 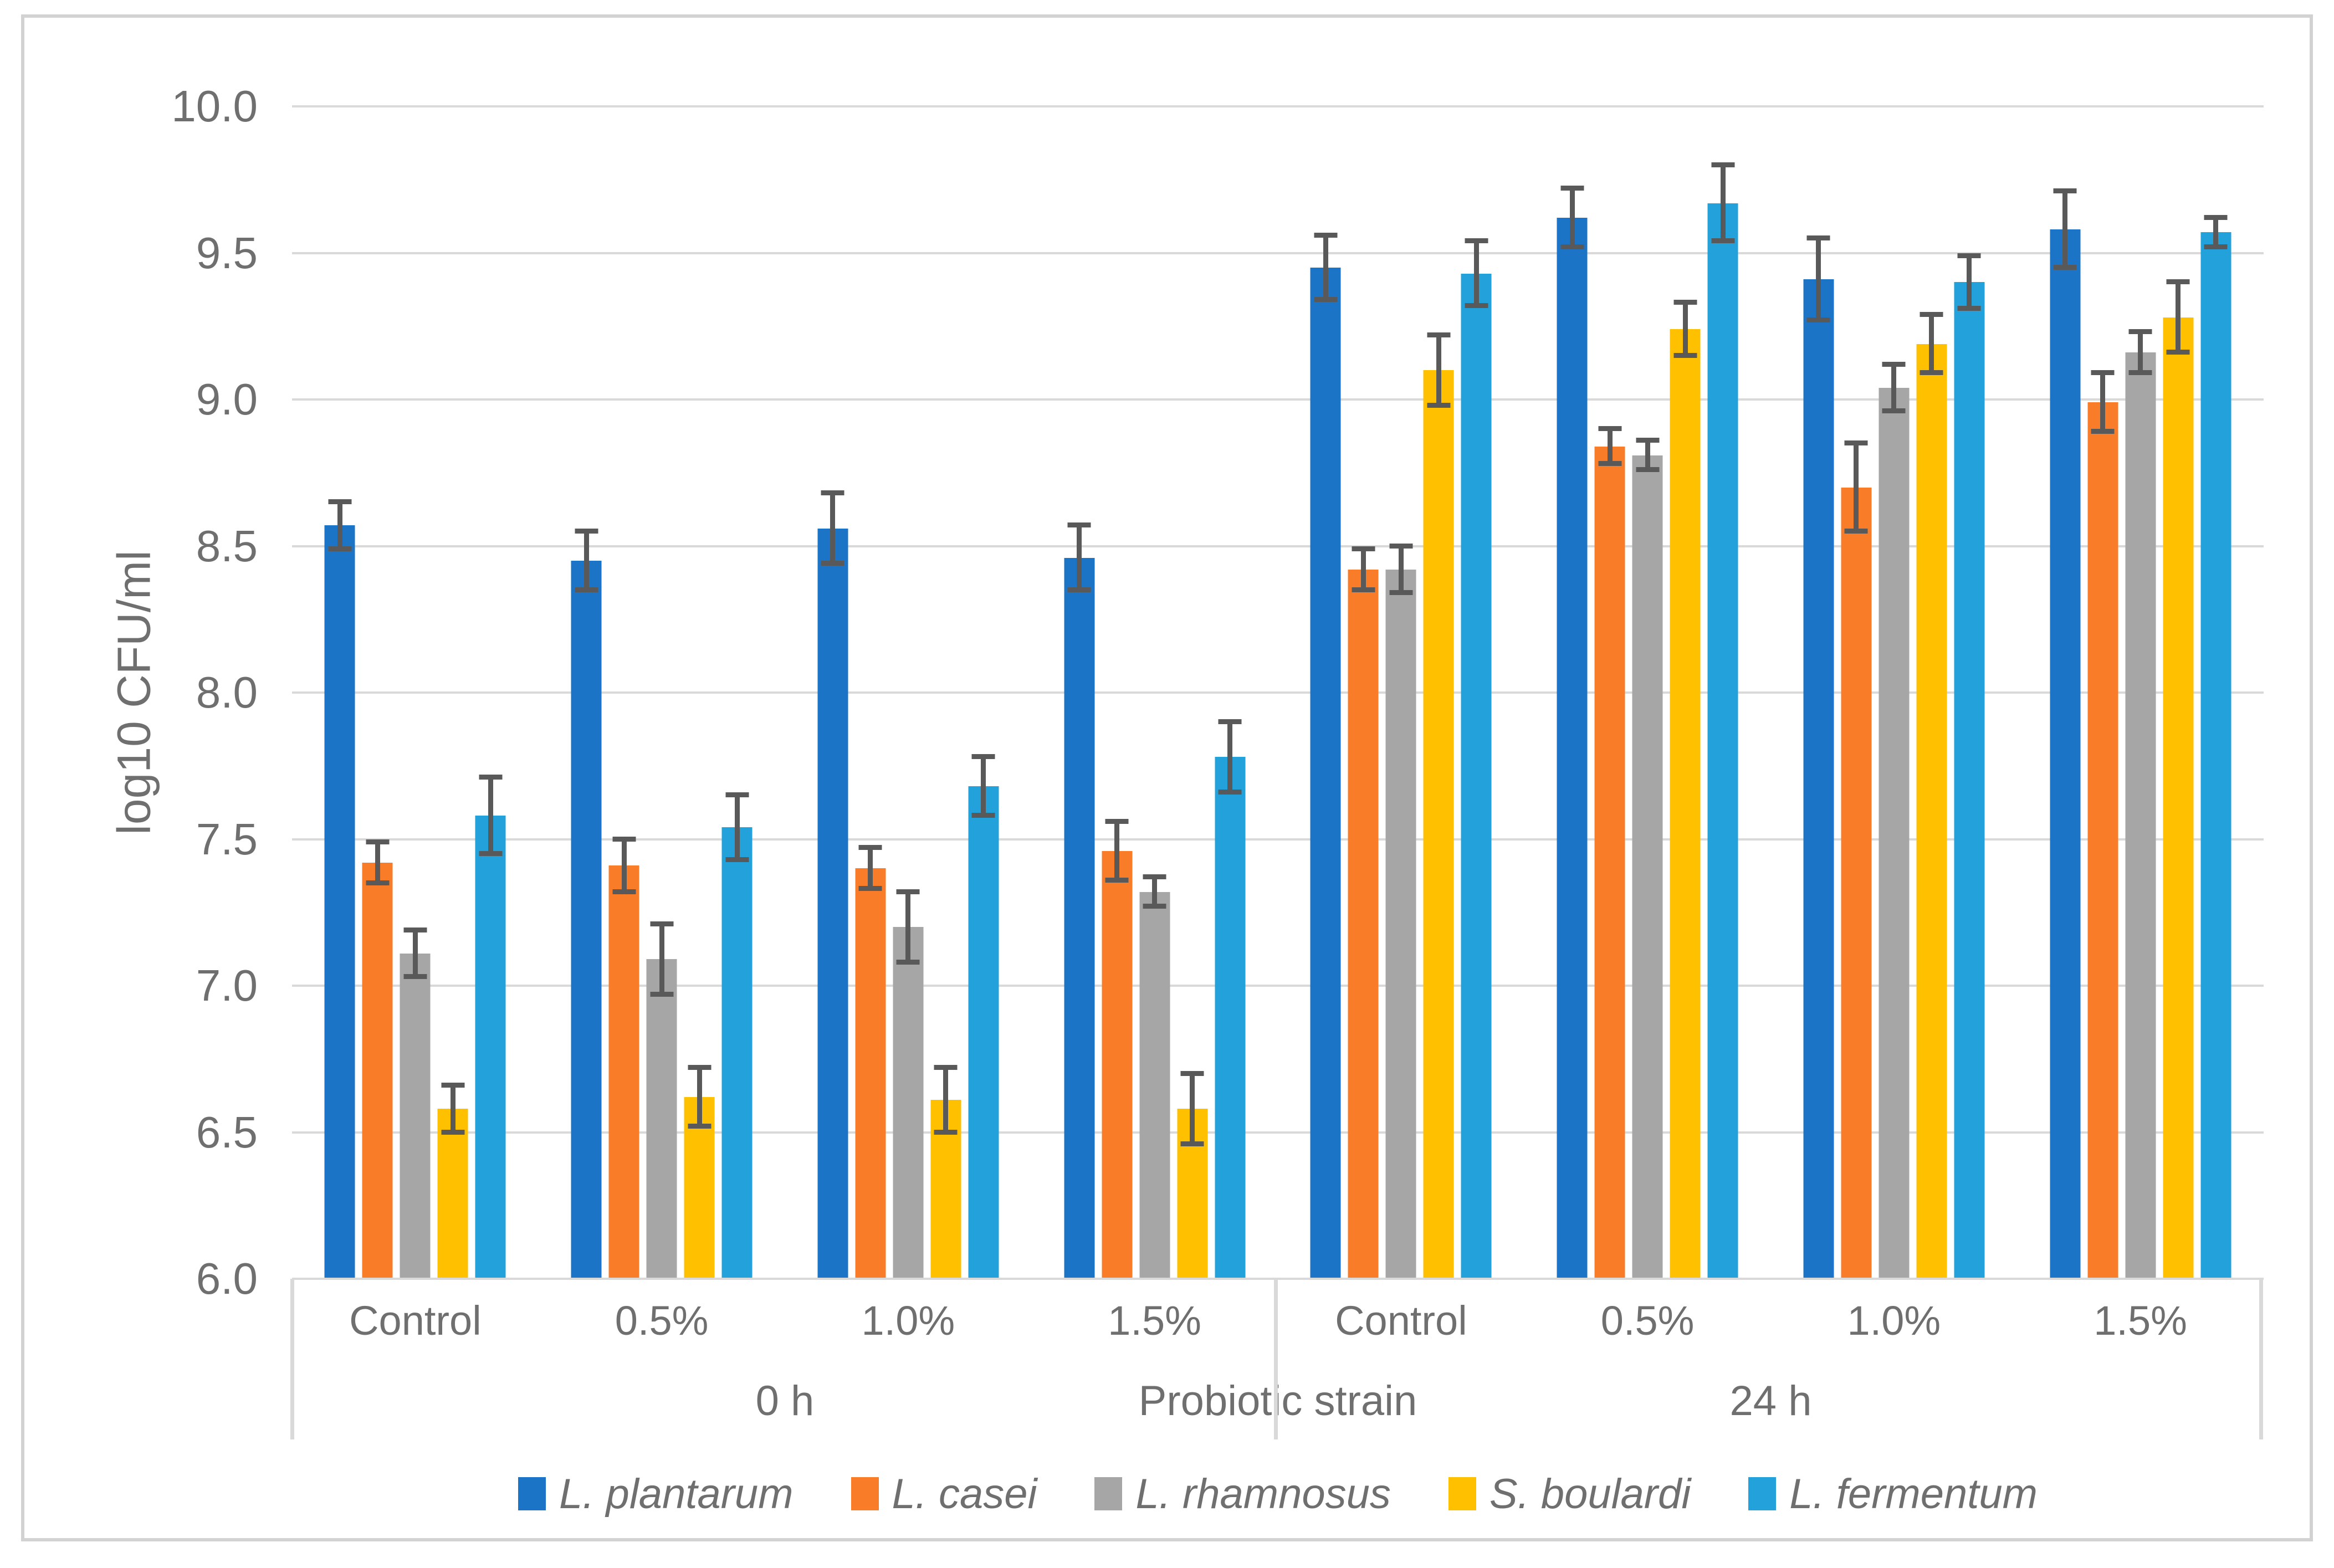 What do you see at coordinates (227, 985) in the screenshot?
I see `y-tick-label: 7.0` at bounding box center [227, 985].